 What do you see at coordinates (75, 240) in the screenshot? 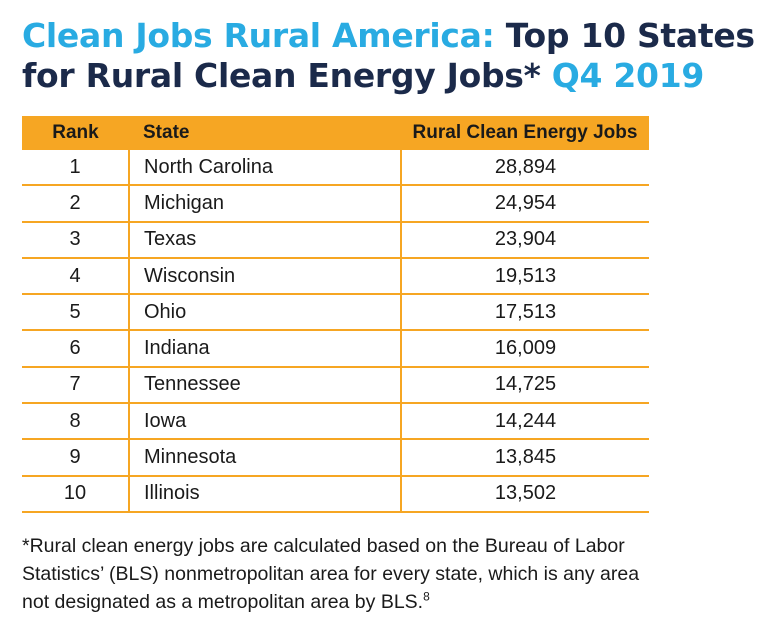
I see `cell-rank: 3` at bounding box center [75, 240].